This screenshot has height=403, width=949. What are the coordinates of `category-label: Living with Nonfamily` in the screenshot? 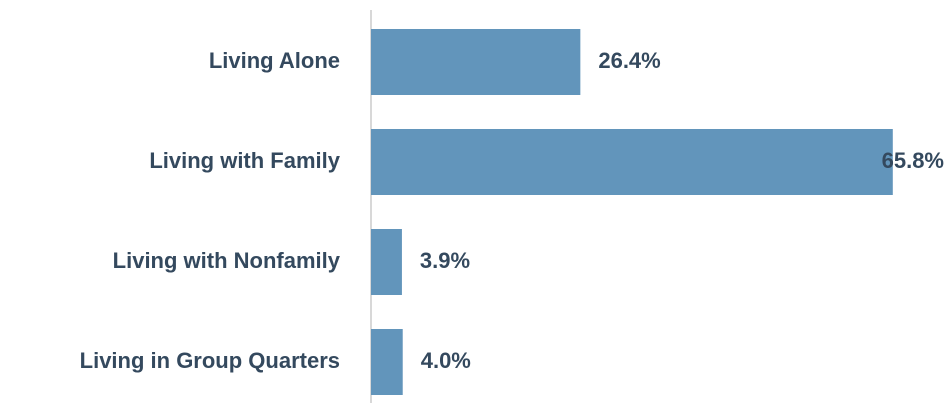 It's located at (227, 260).